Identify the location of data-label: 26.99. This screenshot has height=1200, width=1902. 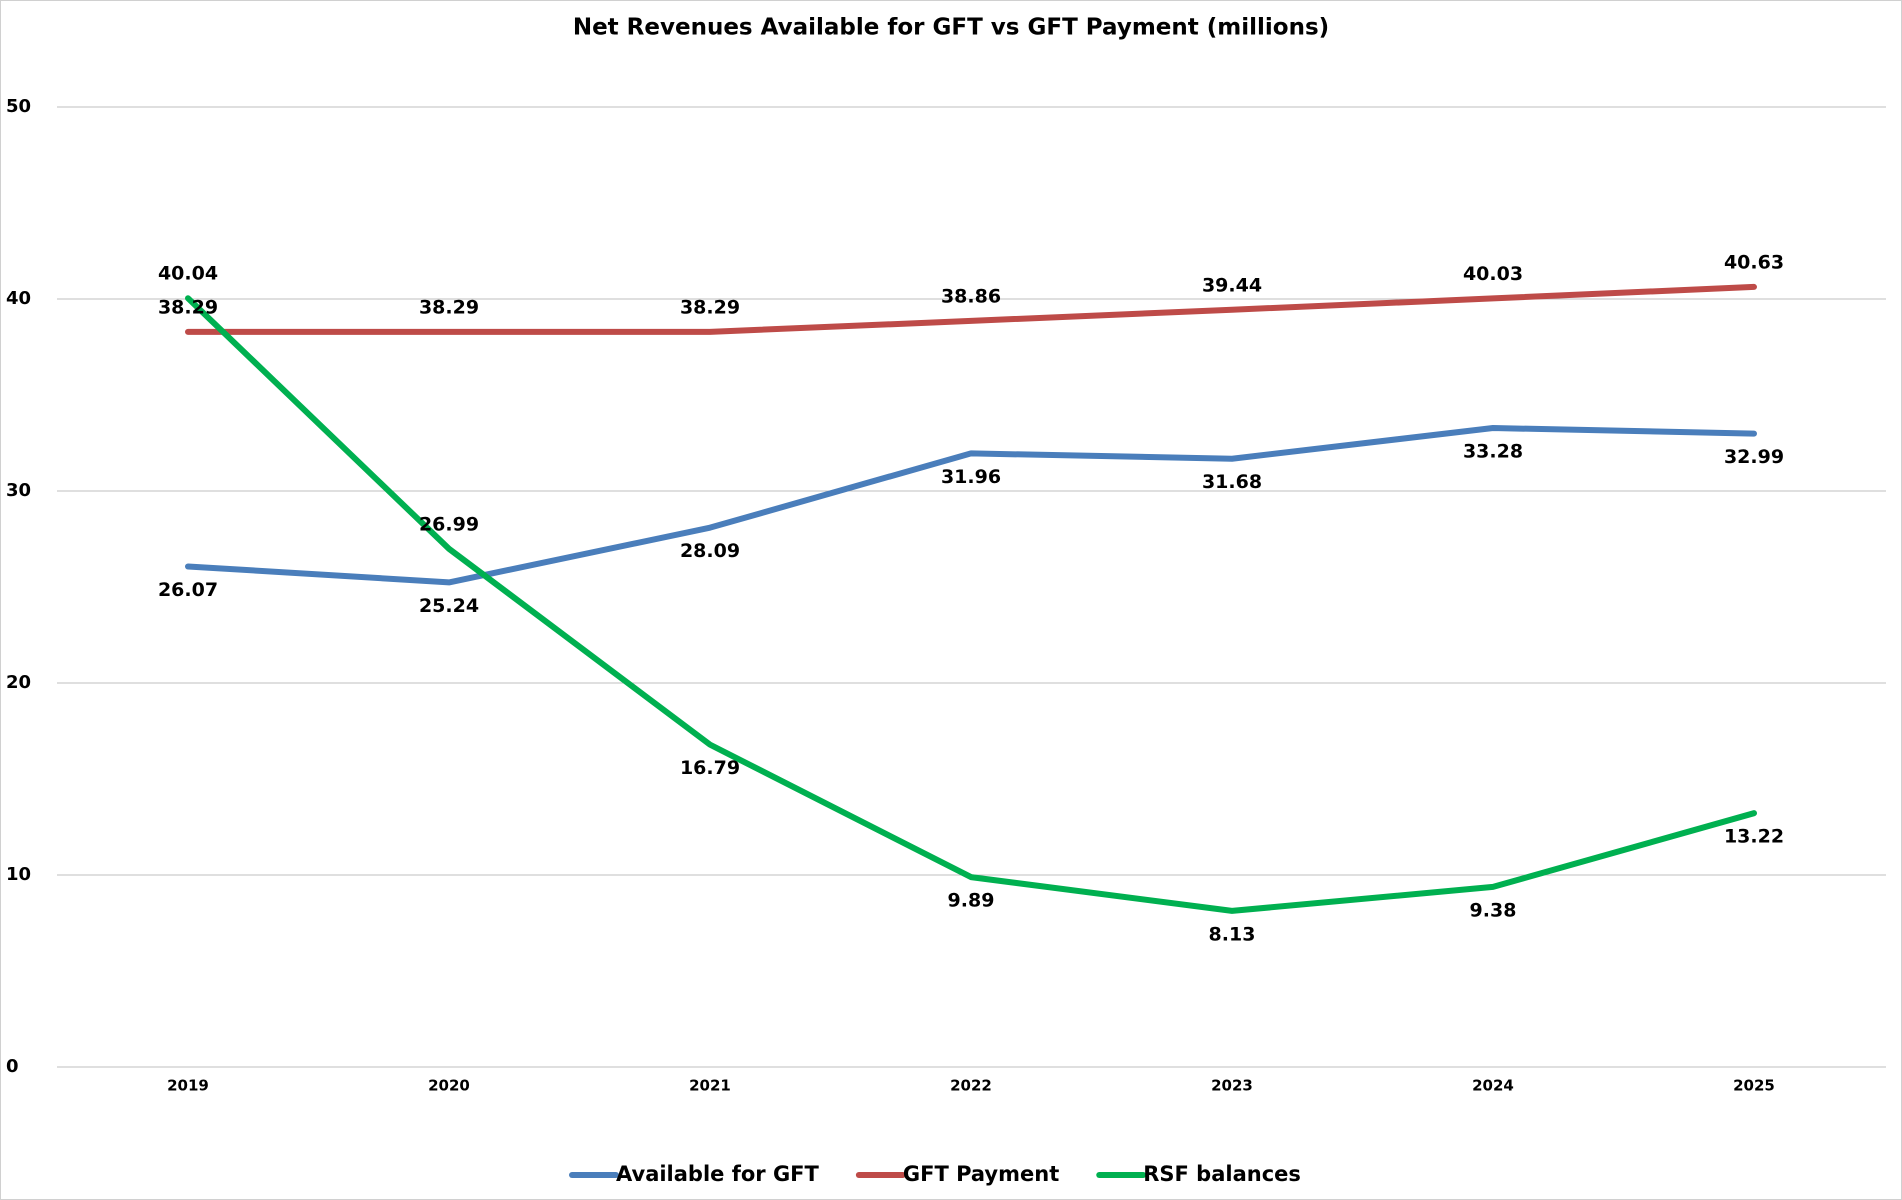
(449, 524).